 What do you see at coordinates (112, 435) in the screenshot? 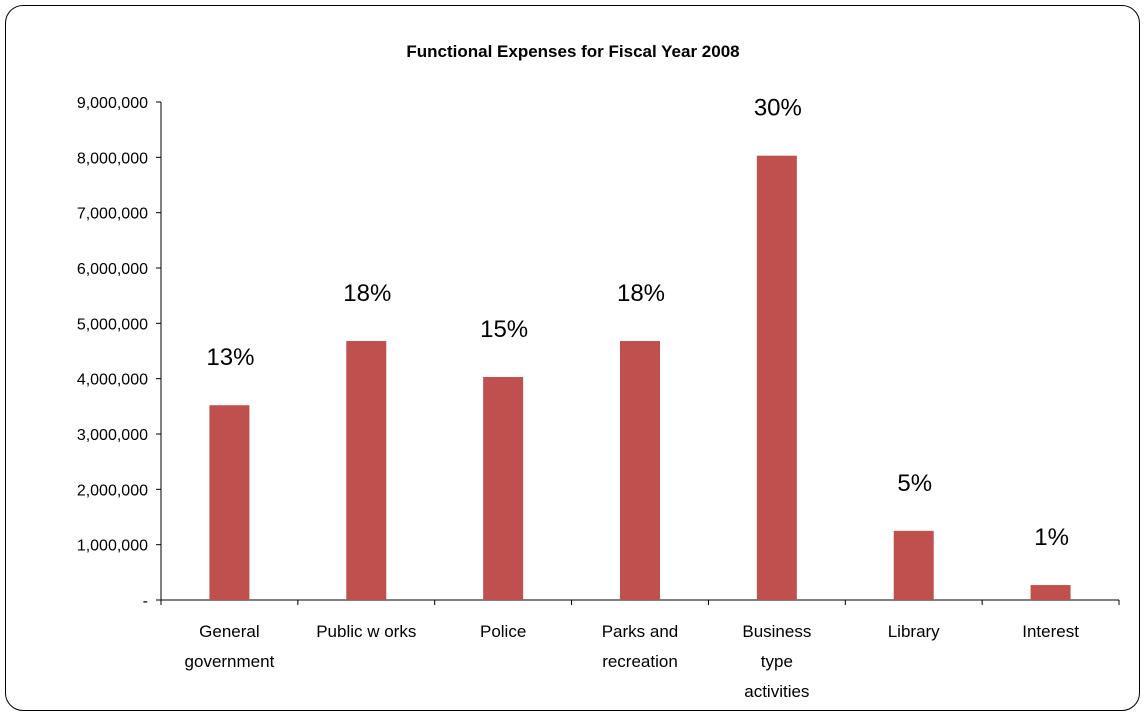
I see `y-tick-label: 3,000,000` at bounding box center [112, 435].